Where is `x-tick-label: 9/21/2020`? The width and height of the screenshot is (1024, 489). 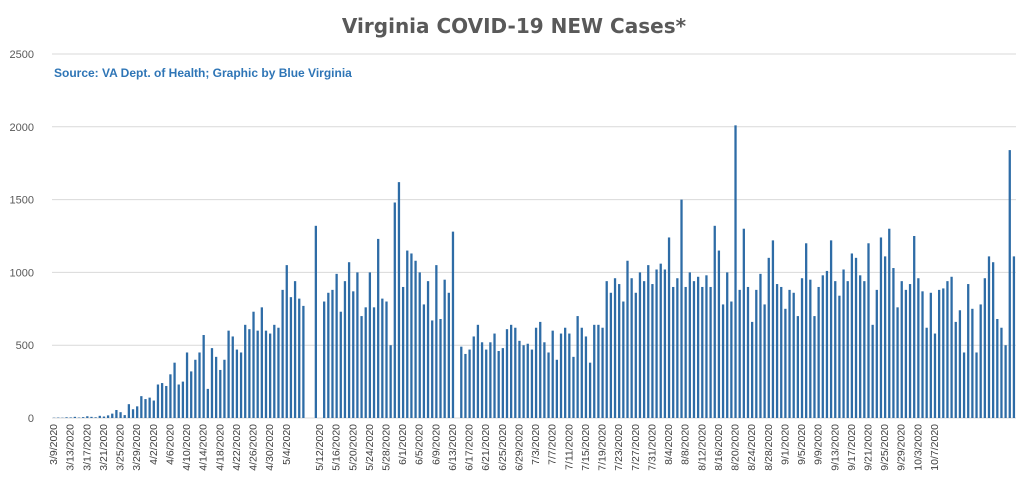 x-tick-label: 9/21/2020 is located at coordinates (868, 447).